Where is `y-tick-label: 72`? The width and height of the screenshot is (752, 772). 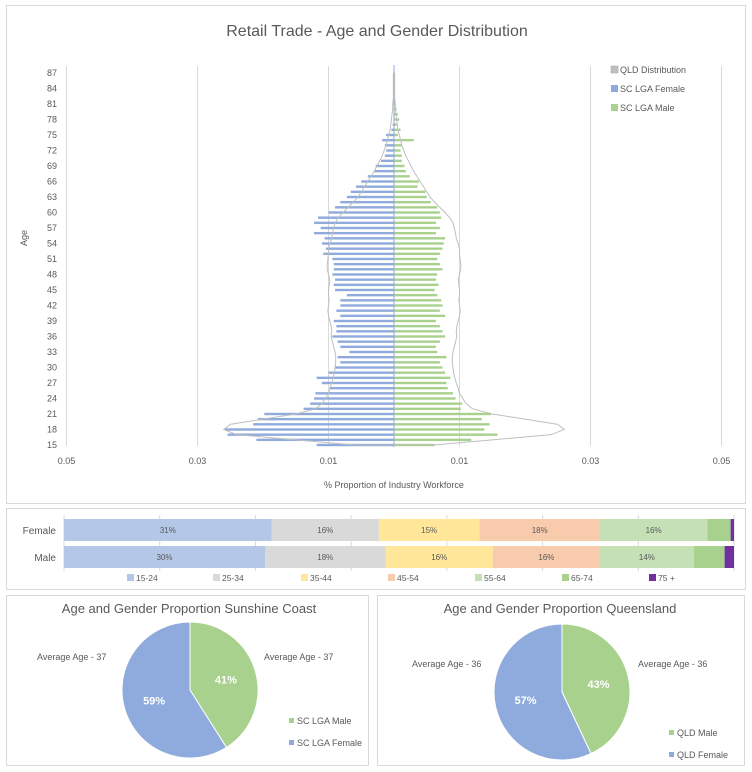 y-tick-label: 72 is located at coordinates (52, 151).